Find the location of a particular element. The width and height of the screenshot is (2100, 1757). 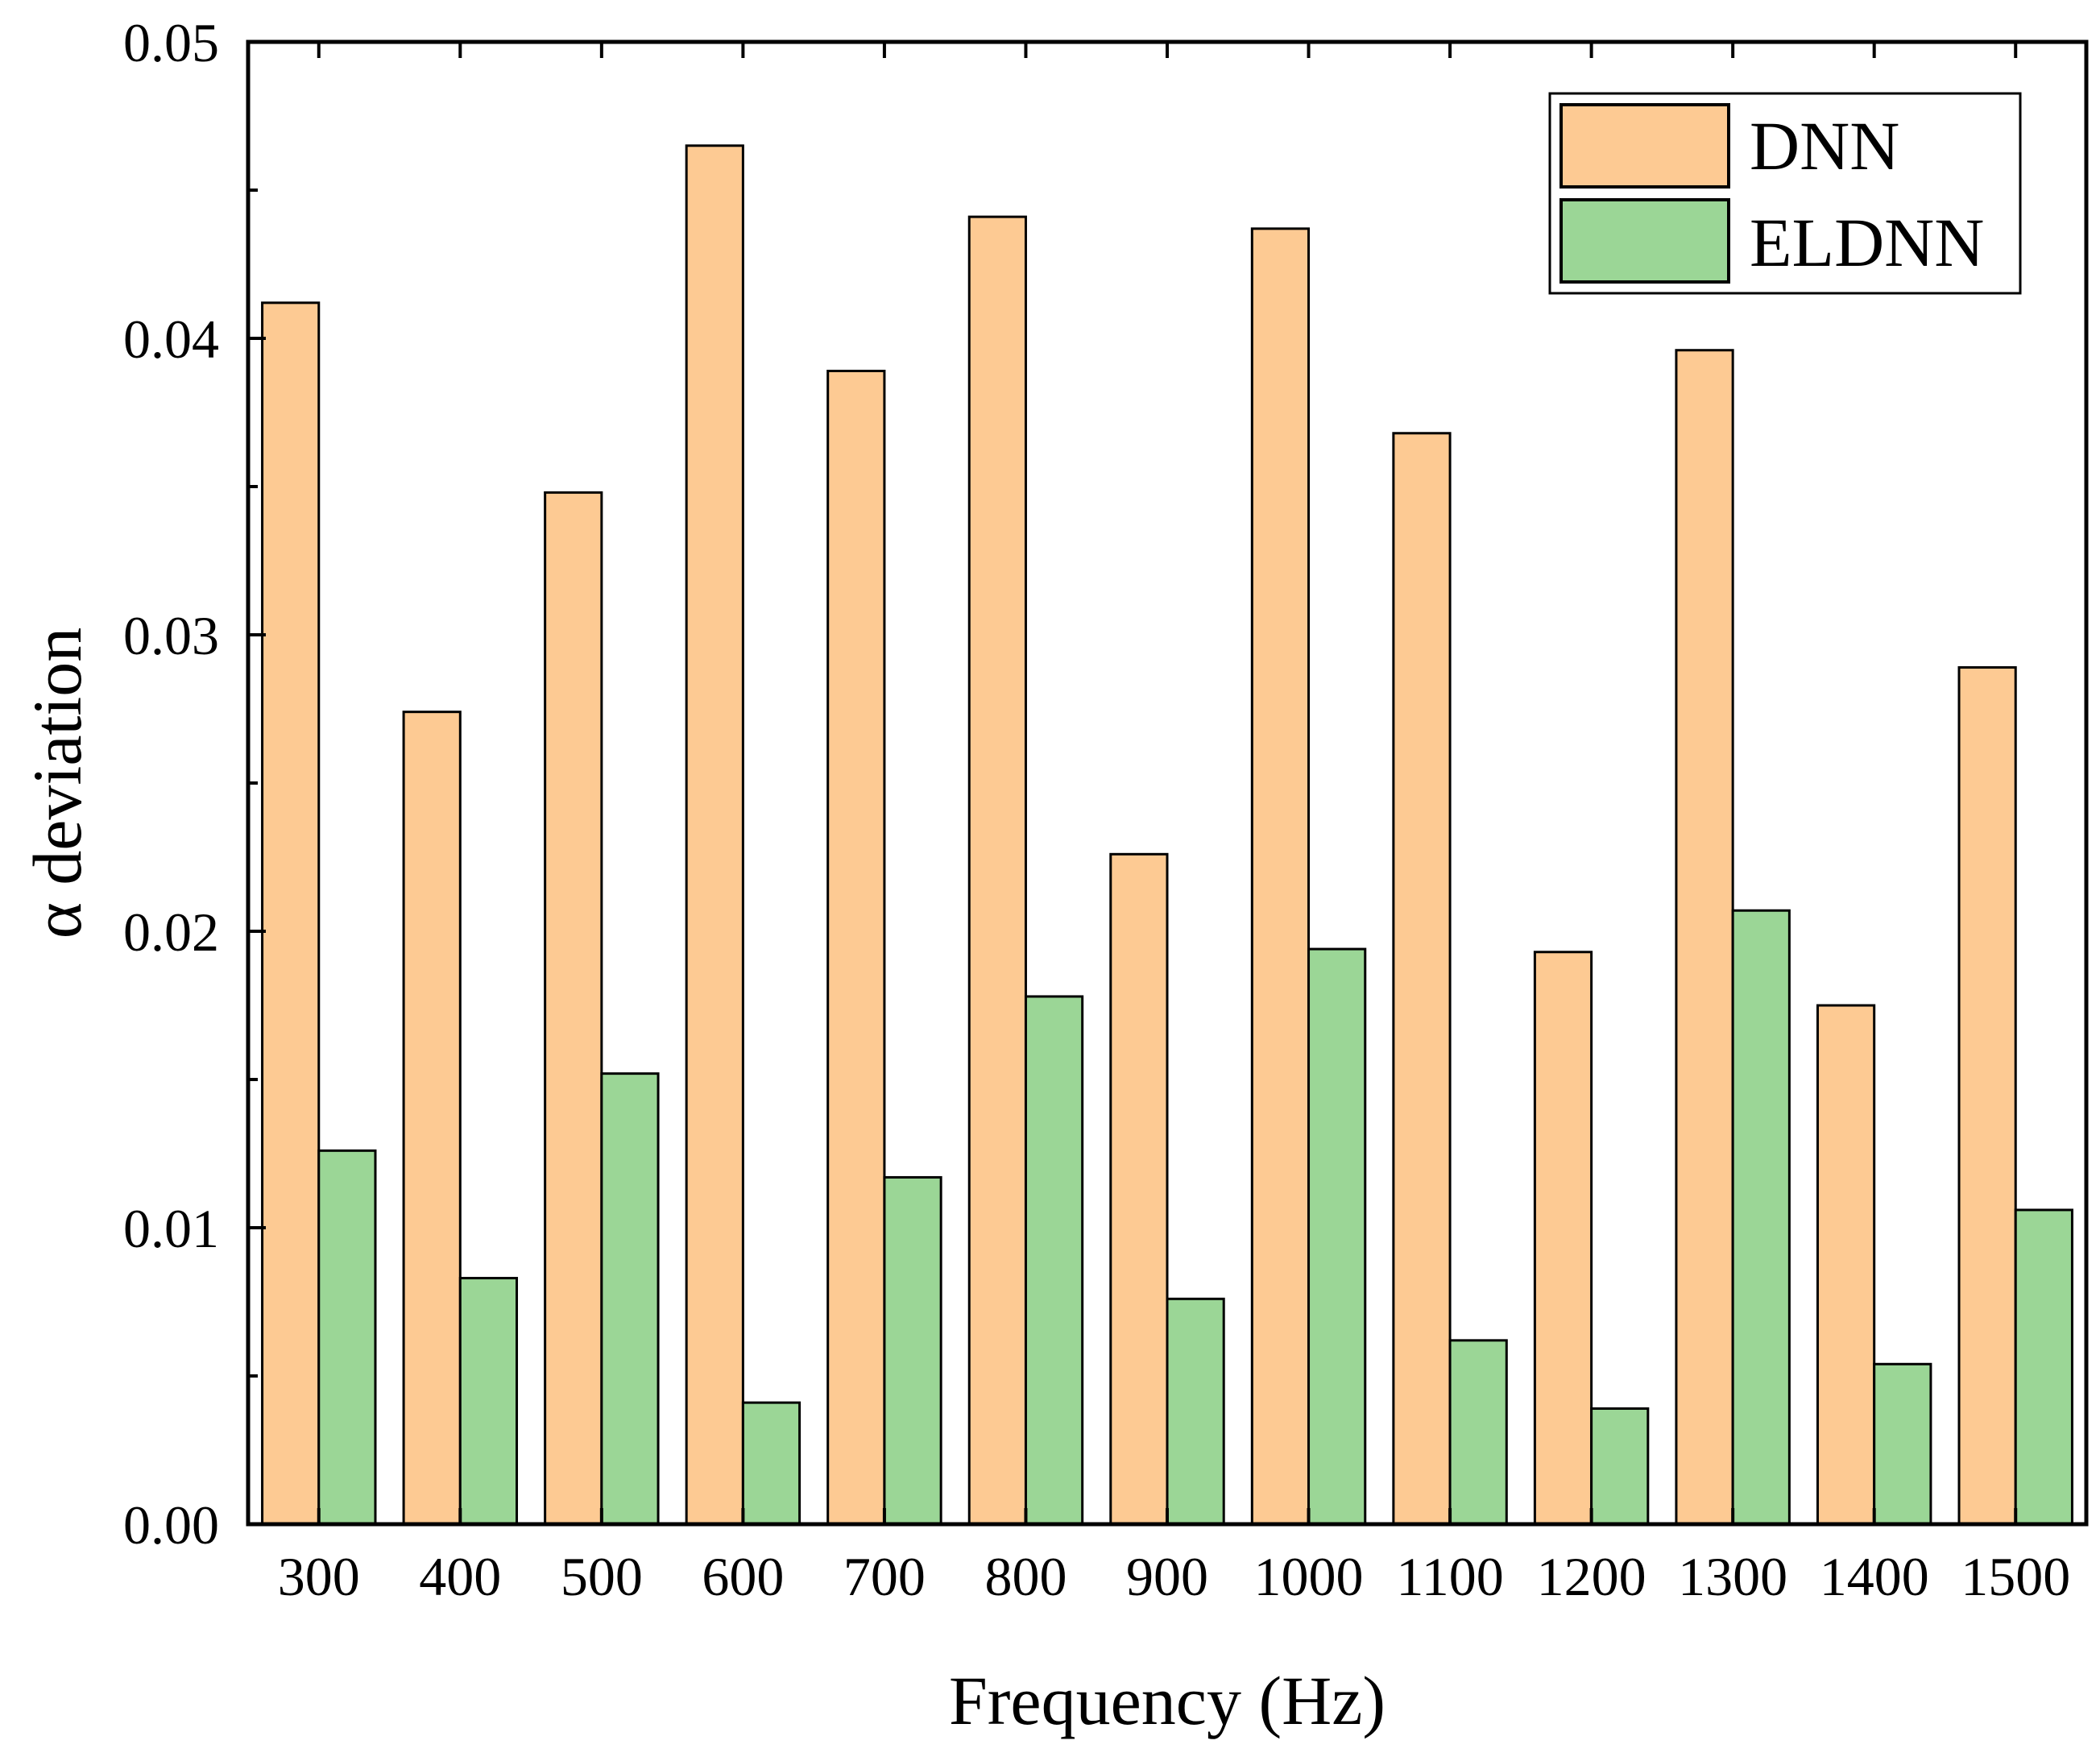

x-tick-label: 1100 is located at coordinates (1449, 1576).